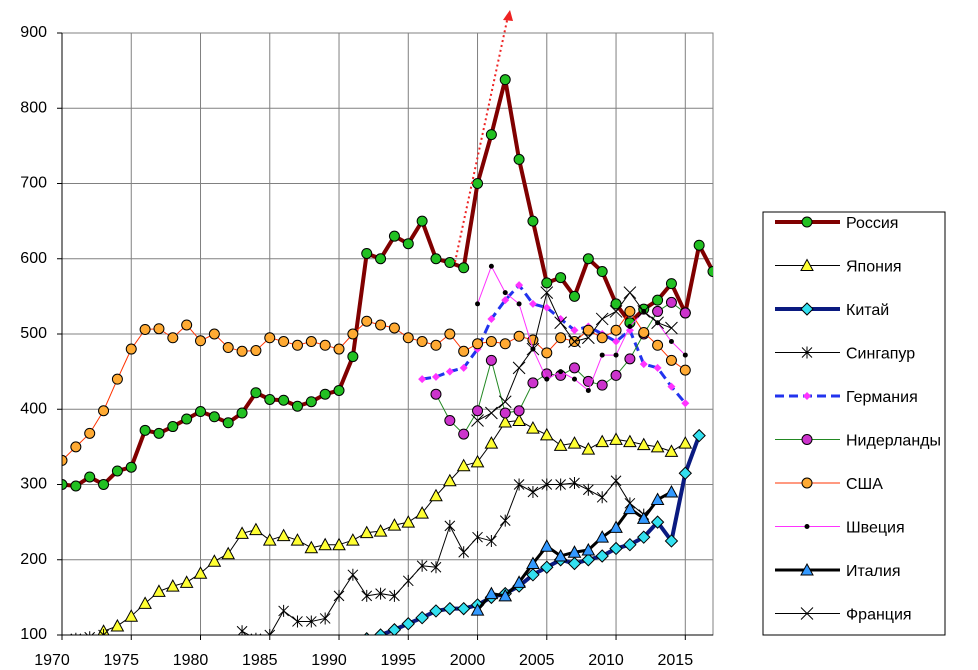 This screenshot has height=670, width=978. What do you see at coordinates (52, 660) in the screenshot?
I see `x-tick-label: 1970` at bounding box center [52, 660].